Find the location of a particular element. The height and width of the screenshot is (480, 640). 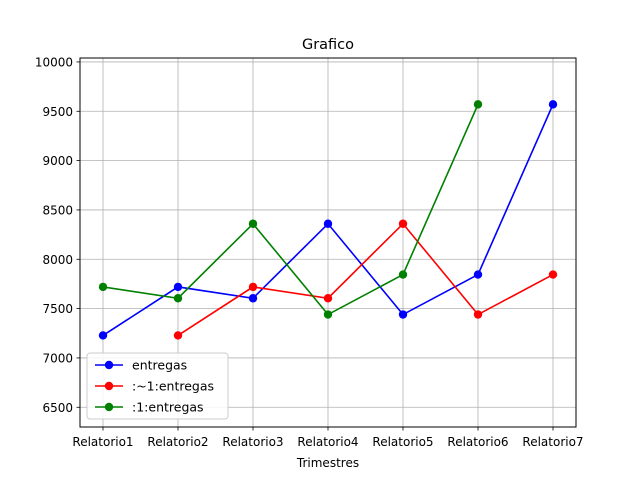

y-tick-label: 8500 is located at coordinates (57, 210).